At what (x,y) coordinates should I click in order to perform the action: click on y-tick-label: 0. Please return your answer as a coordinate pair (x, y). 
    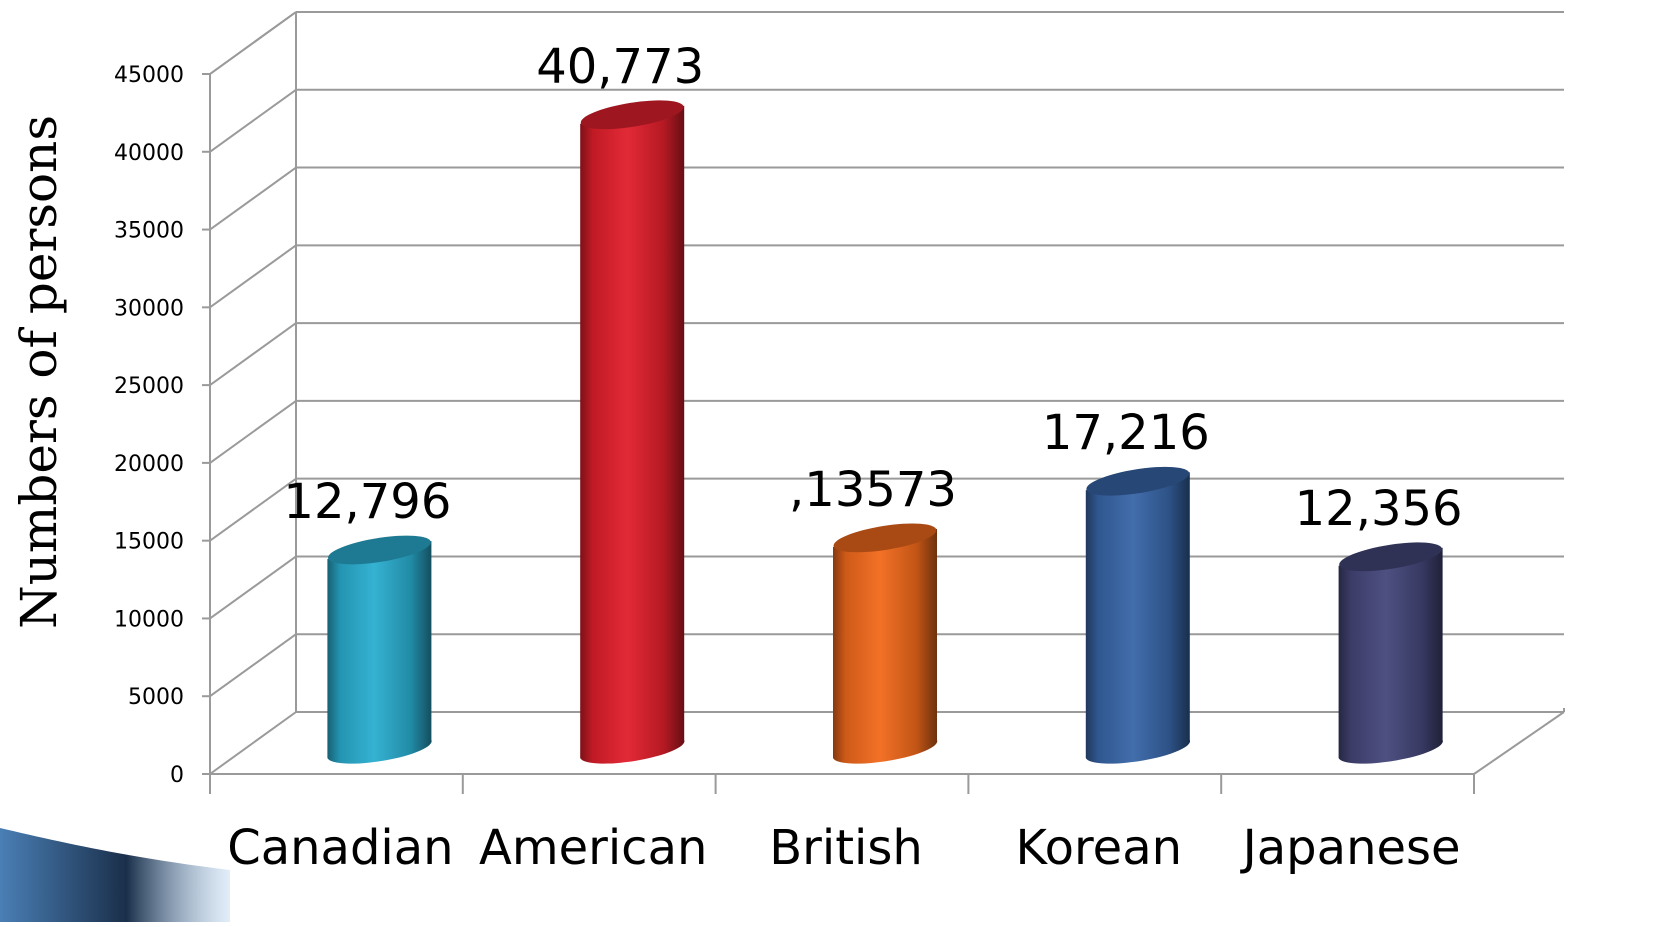
    Looking at the image, I should click on (177, 775).